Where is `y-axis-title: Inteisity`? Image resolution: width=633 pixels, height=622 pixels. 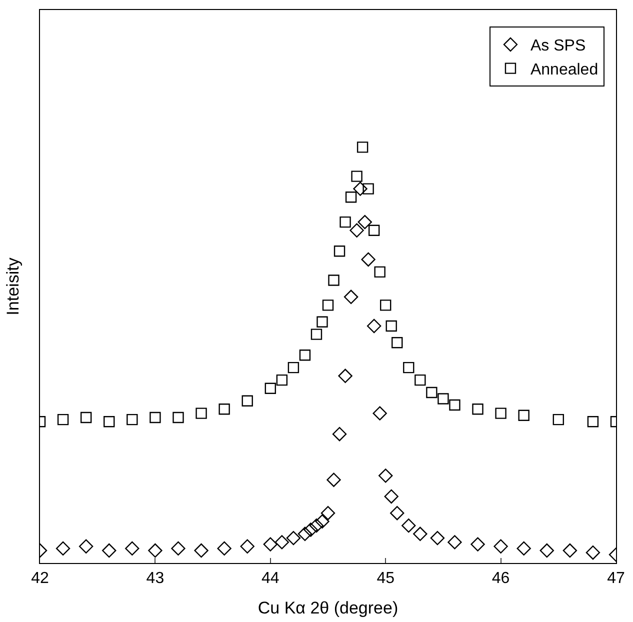
y-axis-title: Inteisity is located at coordinates (13, 286).